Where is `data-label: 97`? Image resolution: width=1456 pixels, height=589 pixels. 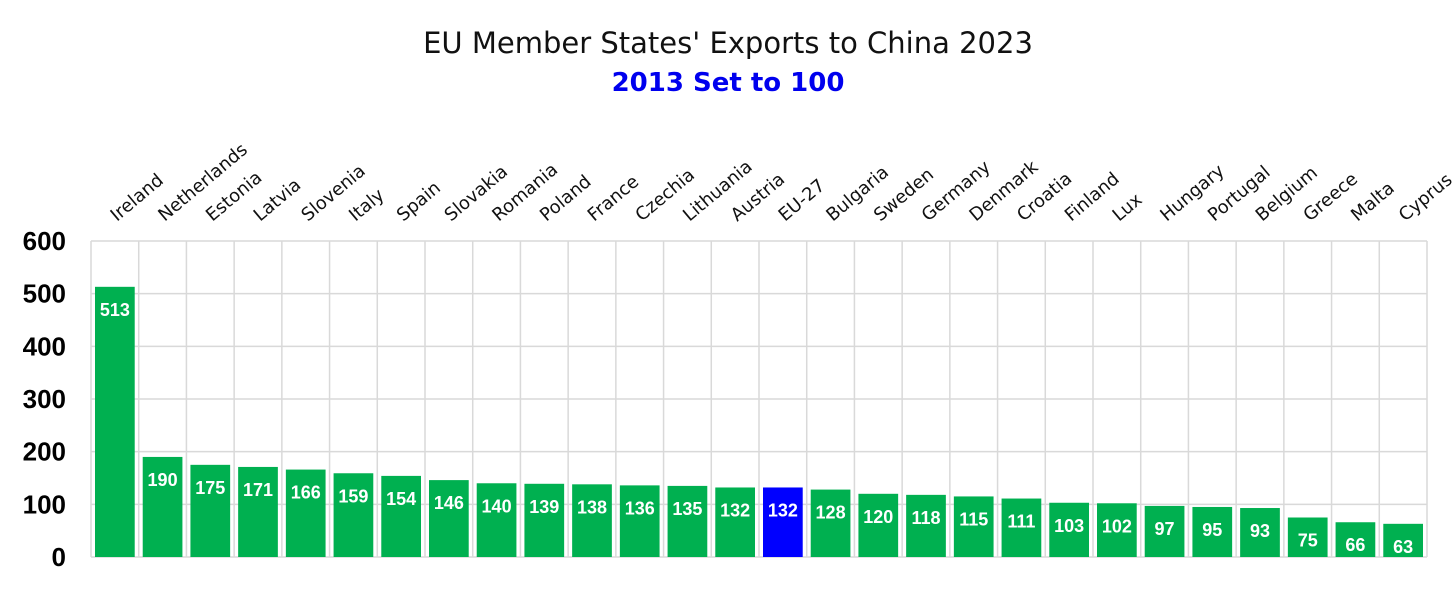 data-label: 97 is located at coordinates (1165, 529).